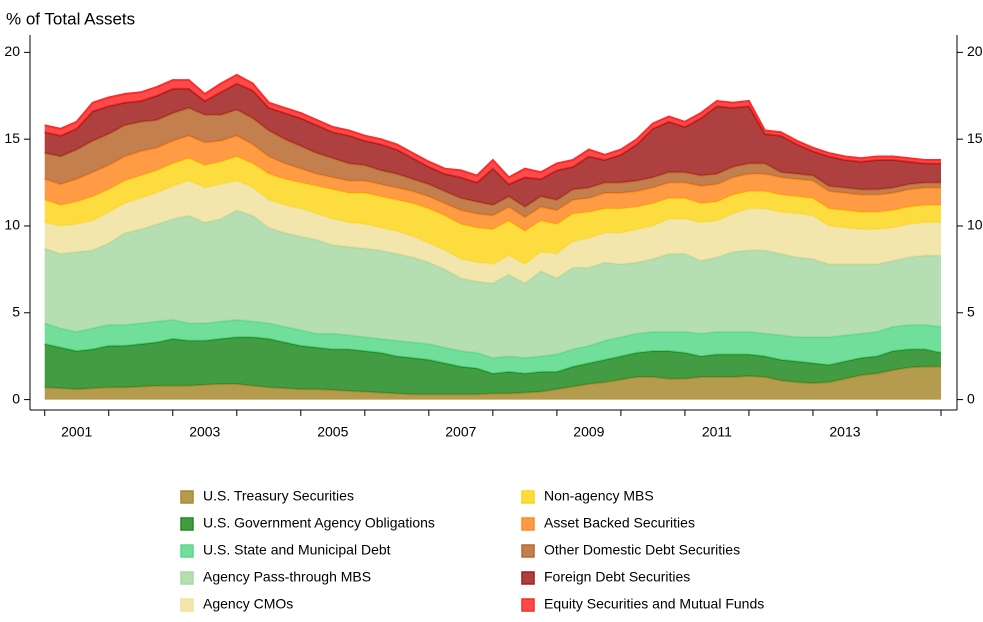 The image size is (983, 622). What do you see at coordinates (12, 51) in the screenshot?
I see `y-tick-label: 20` at bounding box center [12, 51].